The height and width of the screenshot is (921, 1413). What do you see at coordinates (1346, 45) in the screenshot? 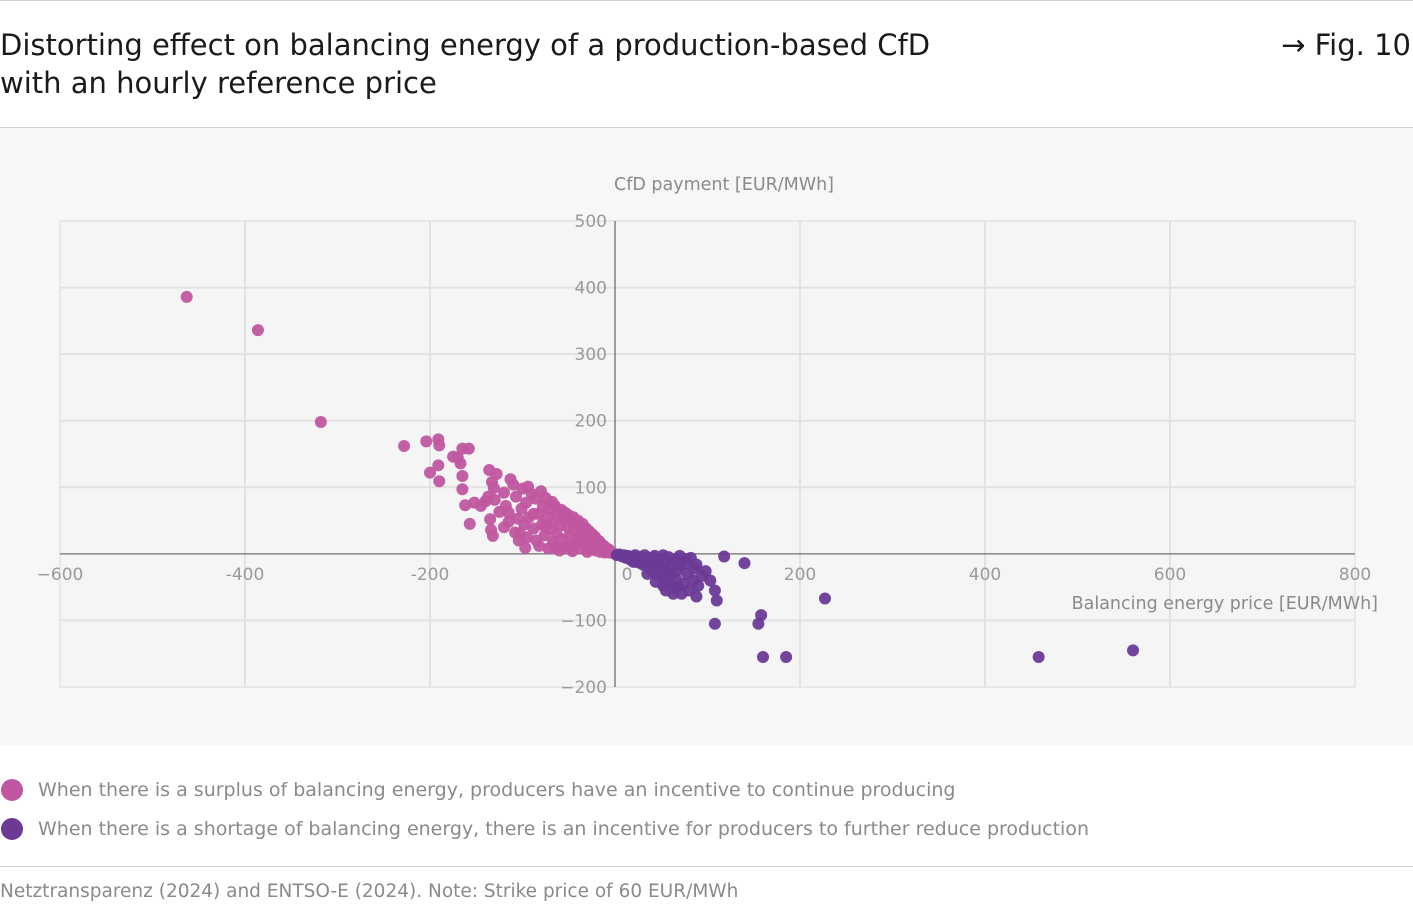
I see `figure-reference-link: → Fig. 10` at bounding box center [1346, 45].